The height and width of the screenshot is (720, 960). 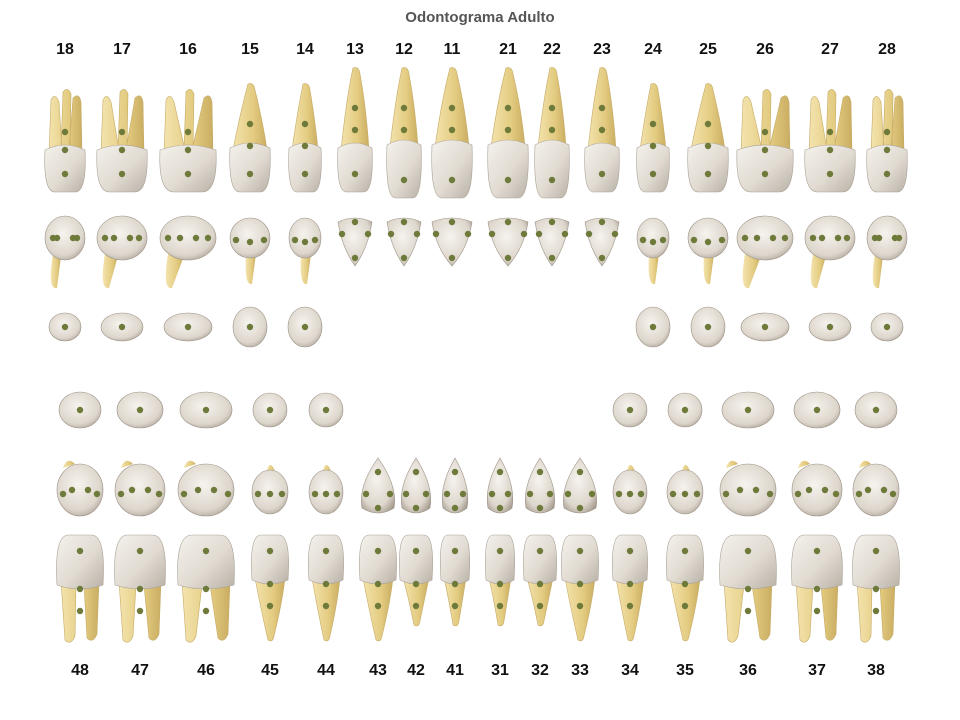 What do you see at coordinates (748, 410) in the screenshot?
I see `tooth-36-cross-section` at bounding box center [748, 410].